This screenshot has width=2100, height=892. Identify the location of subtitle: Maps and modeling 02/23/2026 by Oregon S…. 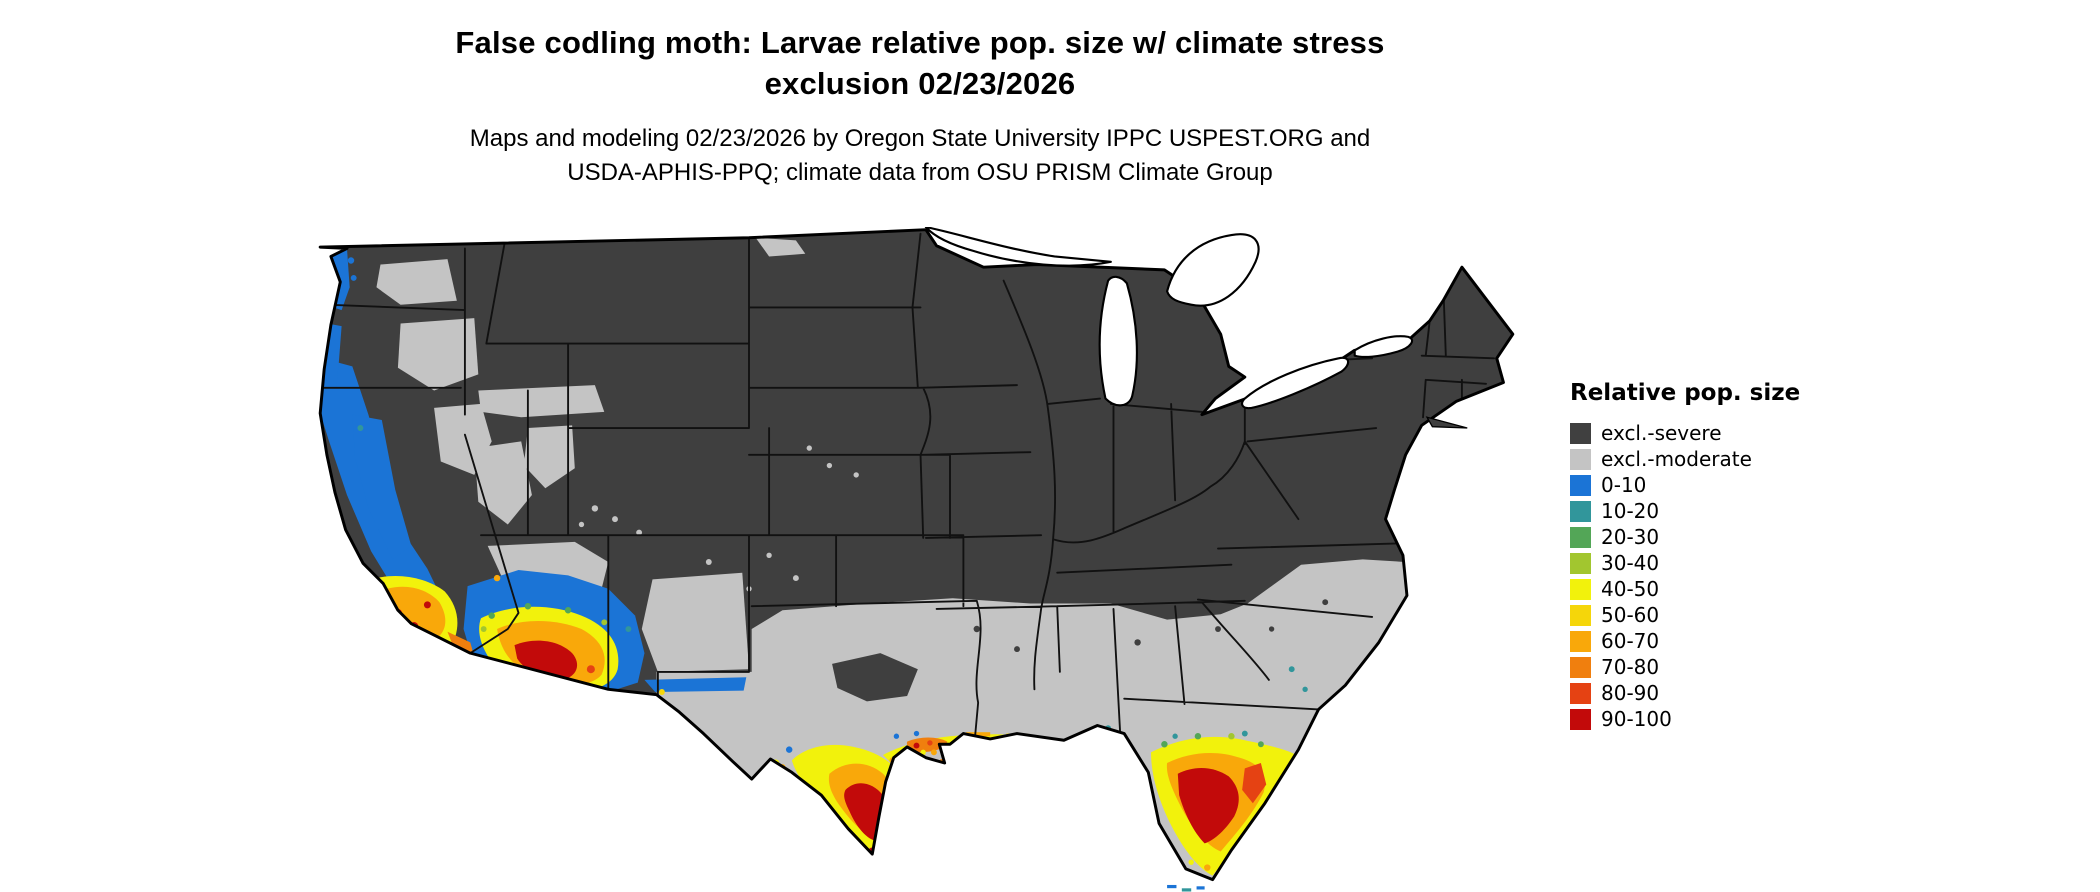
(920, 156).